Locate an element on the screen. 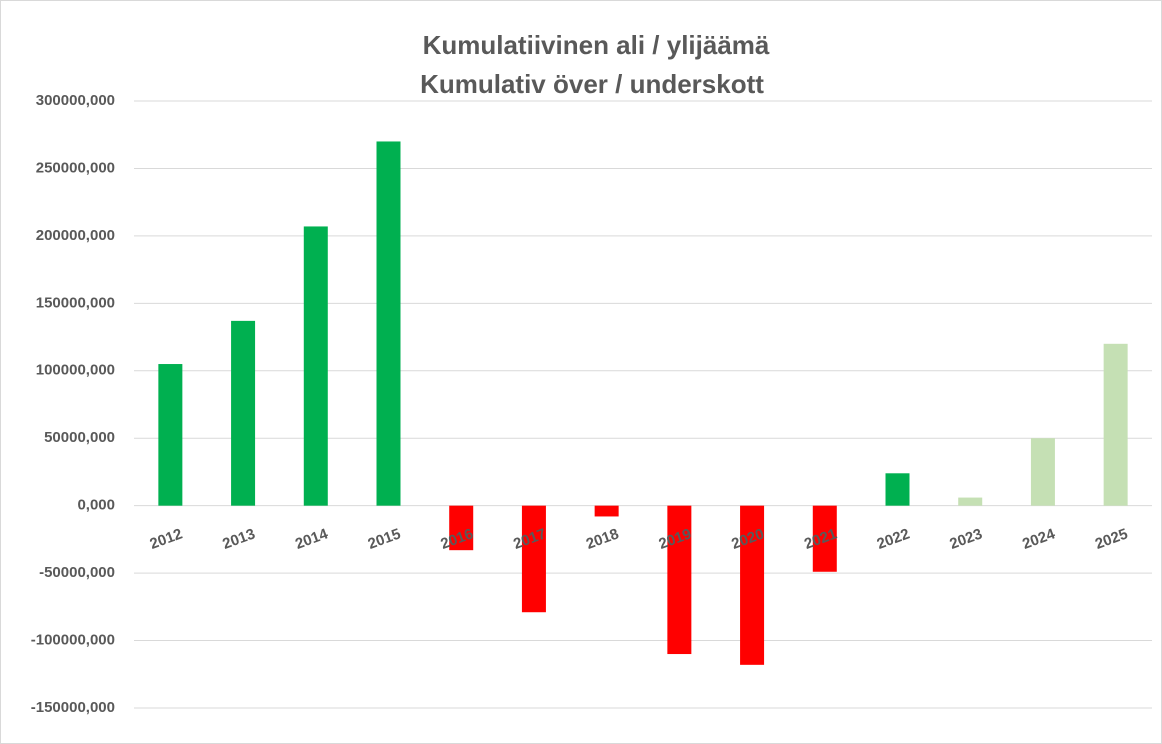  y-tick-label: 200000,000 is located at coordinates (75, 235).